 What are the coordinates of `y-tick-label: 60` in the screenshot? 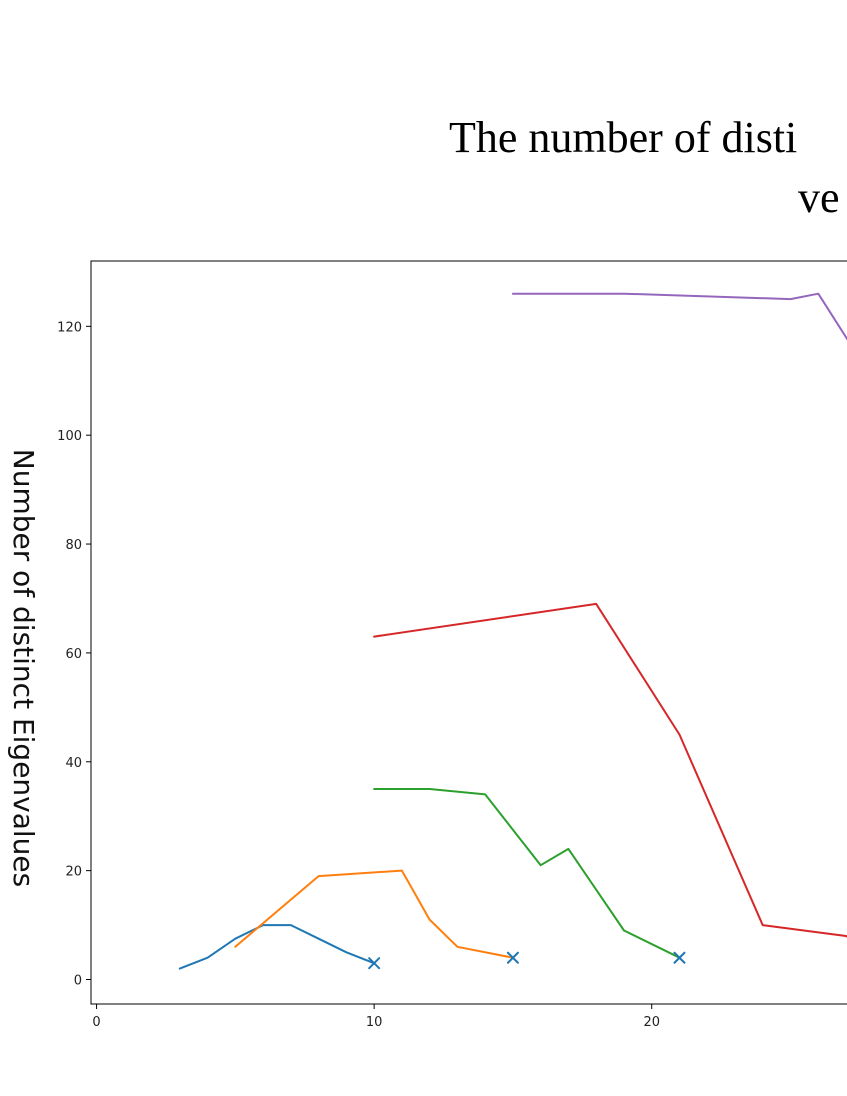 It's located at (73, 654).